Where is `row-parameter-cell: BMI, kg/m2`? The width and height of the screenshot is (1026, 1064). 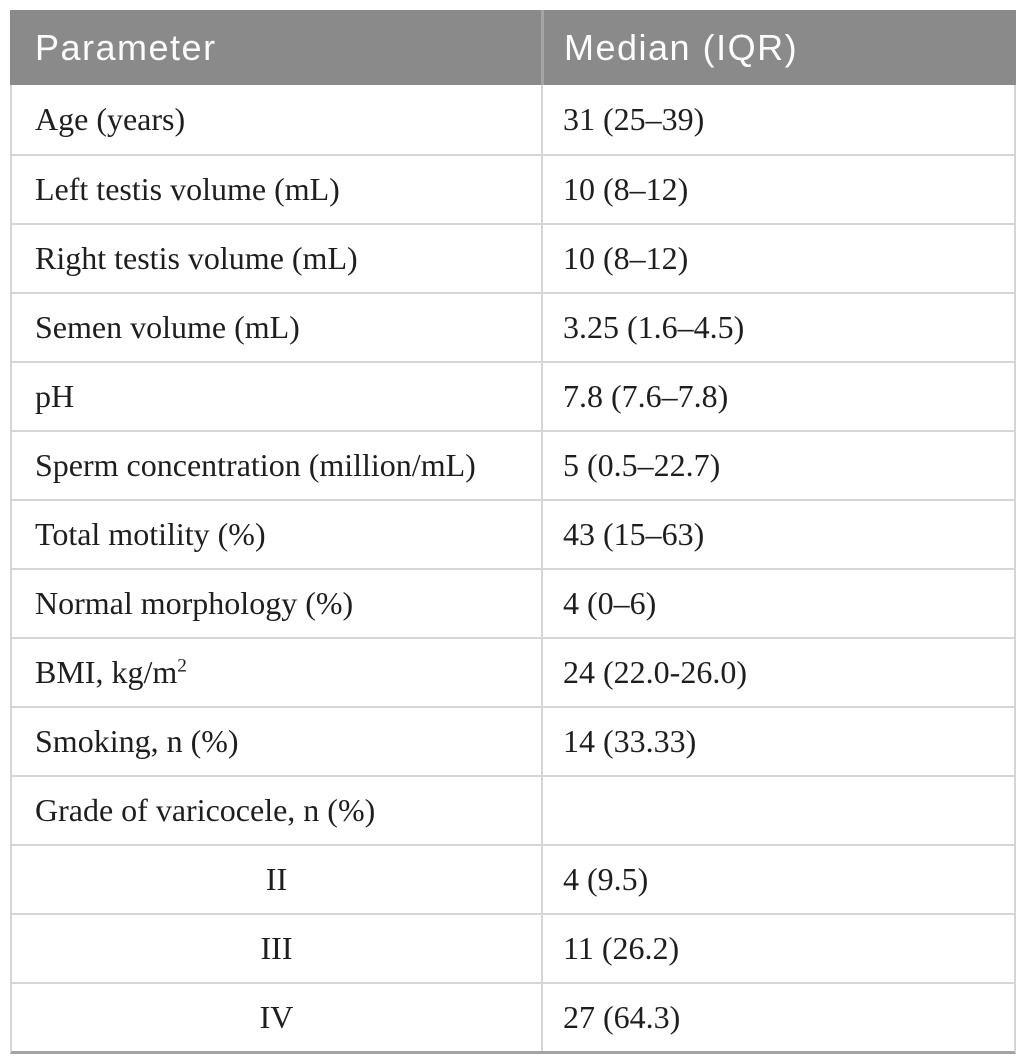
row-parameter-cell: BMI, kg/m2 is located at coordinates (277, 672).